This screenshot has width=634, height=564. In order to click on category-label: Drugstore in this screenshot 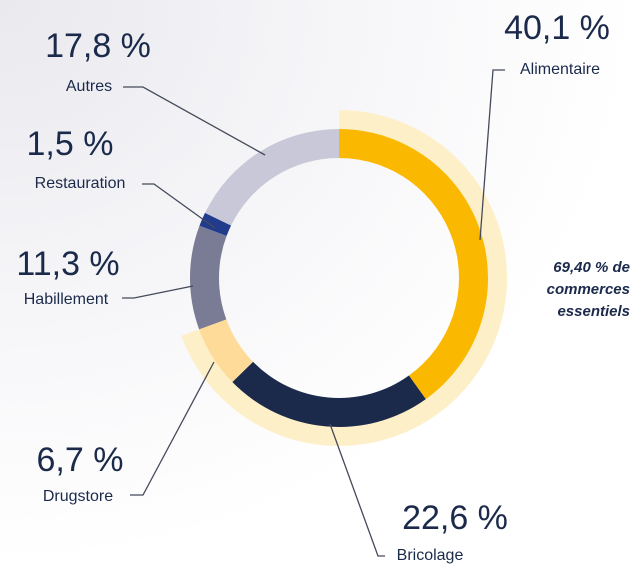, I will do `click(78, 496)`.